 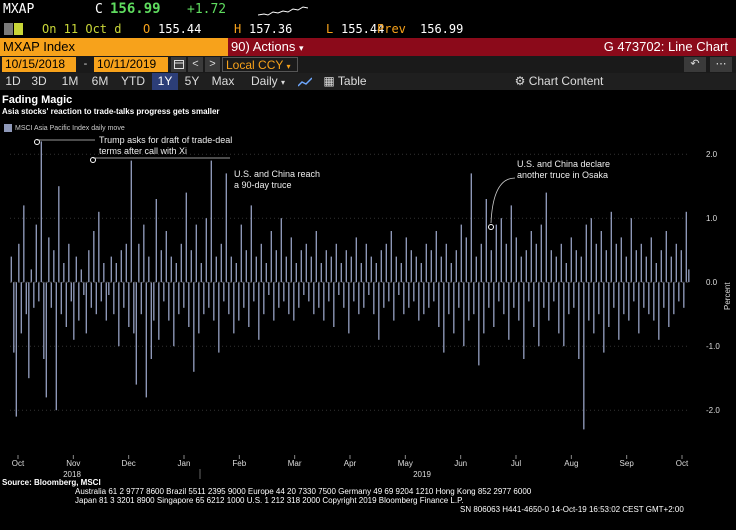 What do you see at coordinates (713, 346) in the screenshot?
I see `y-tick-label: -1.0` at bounding box center [713, 346].